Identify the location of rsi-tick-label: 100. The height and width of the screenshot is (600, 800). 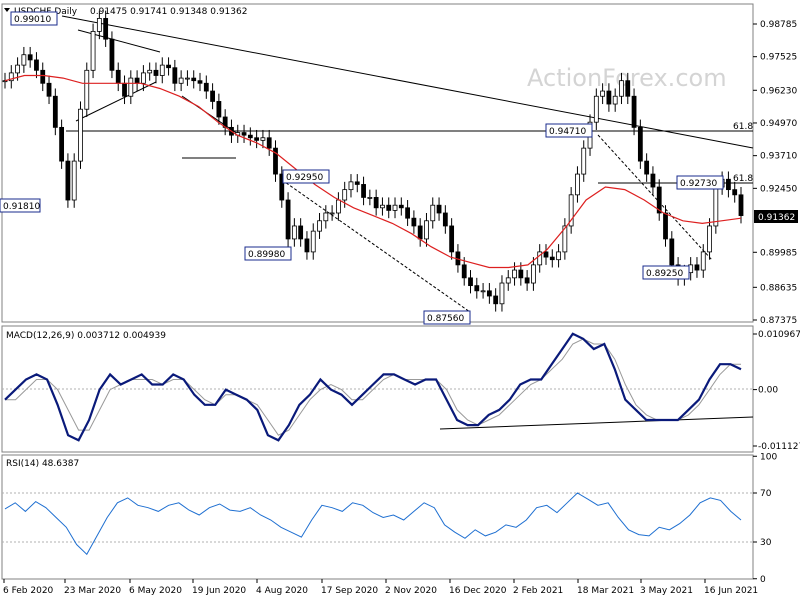
(768, 457).